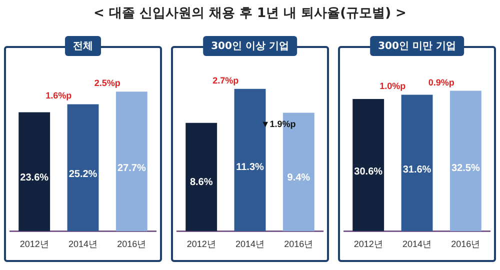 Image resolution: width=500 pixels, height=270 pixels. What do you see at coordinates (250, 46) in the screenshot?
I see `chart-subtitle: 300인 이상 기업` at bounding box center [250, 46].